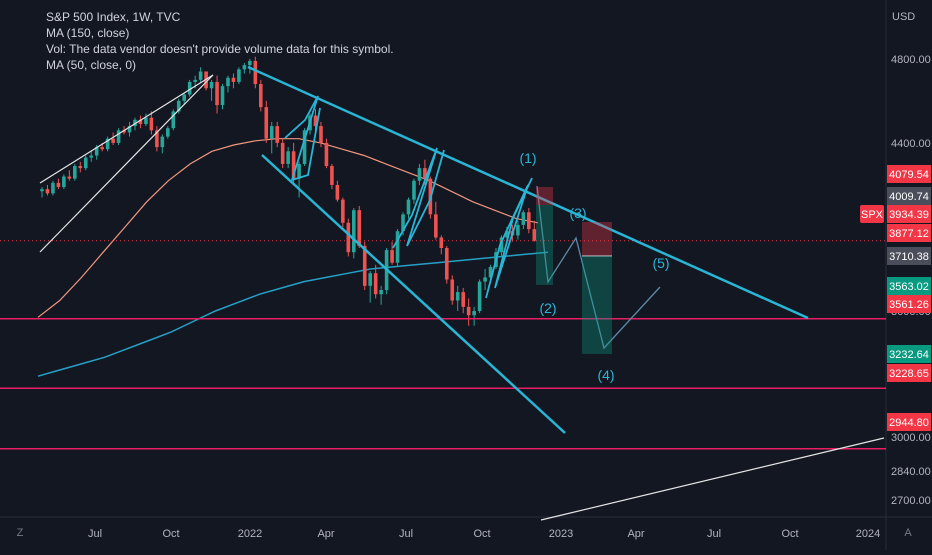 The height and width of the screenshot is (555, 932). I want to click on price-tag-label: 3232.64, so click(909, 355).